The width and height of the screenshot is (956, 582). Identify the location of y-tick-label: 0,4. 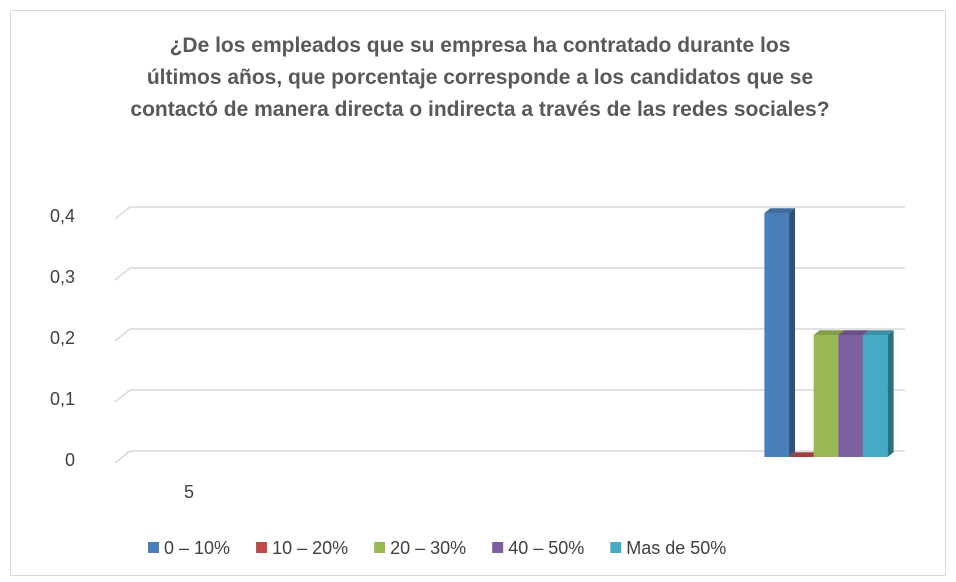
(62, 216).